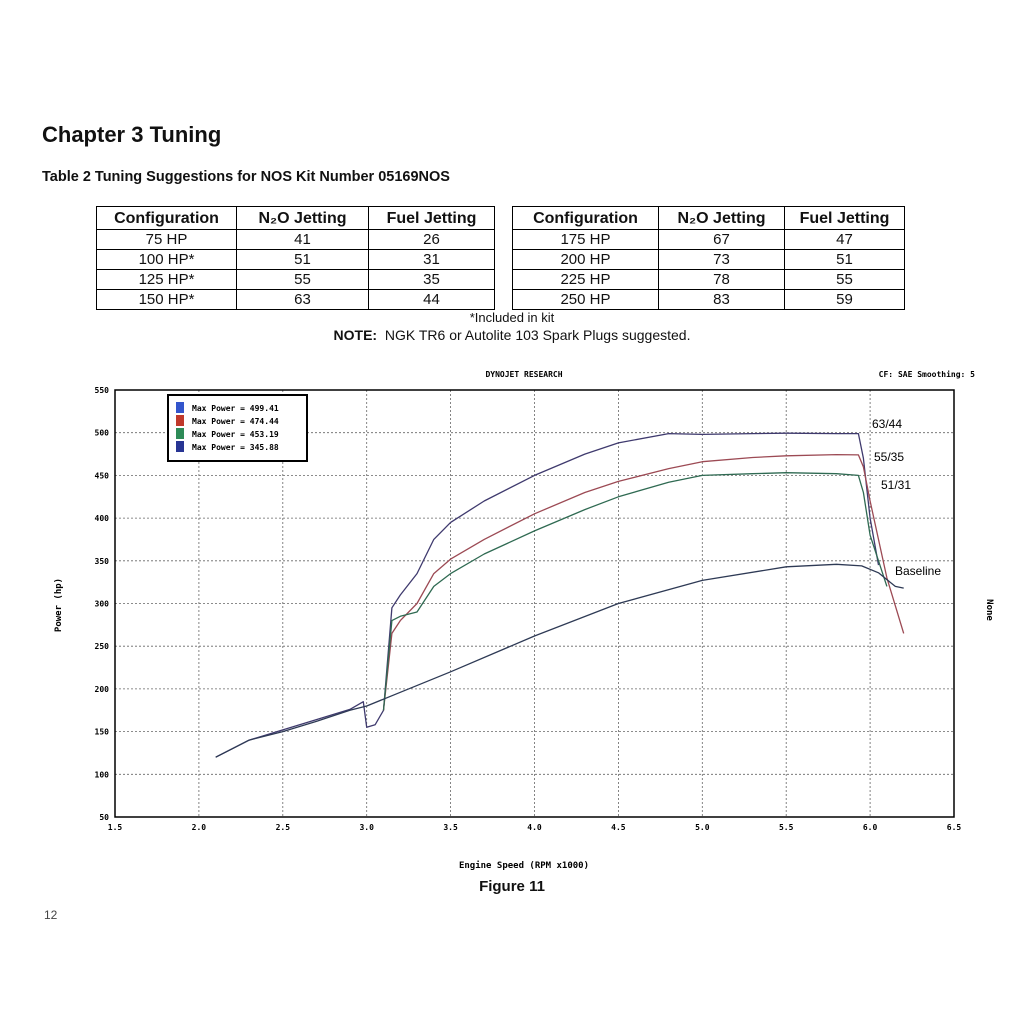 This screenshot has height=1024, width=1024. I want to click on table-cell: 63, so click(302, 299).